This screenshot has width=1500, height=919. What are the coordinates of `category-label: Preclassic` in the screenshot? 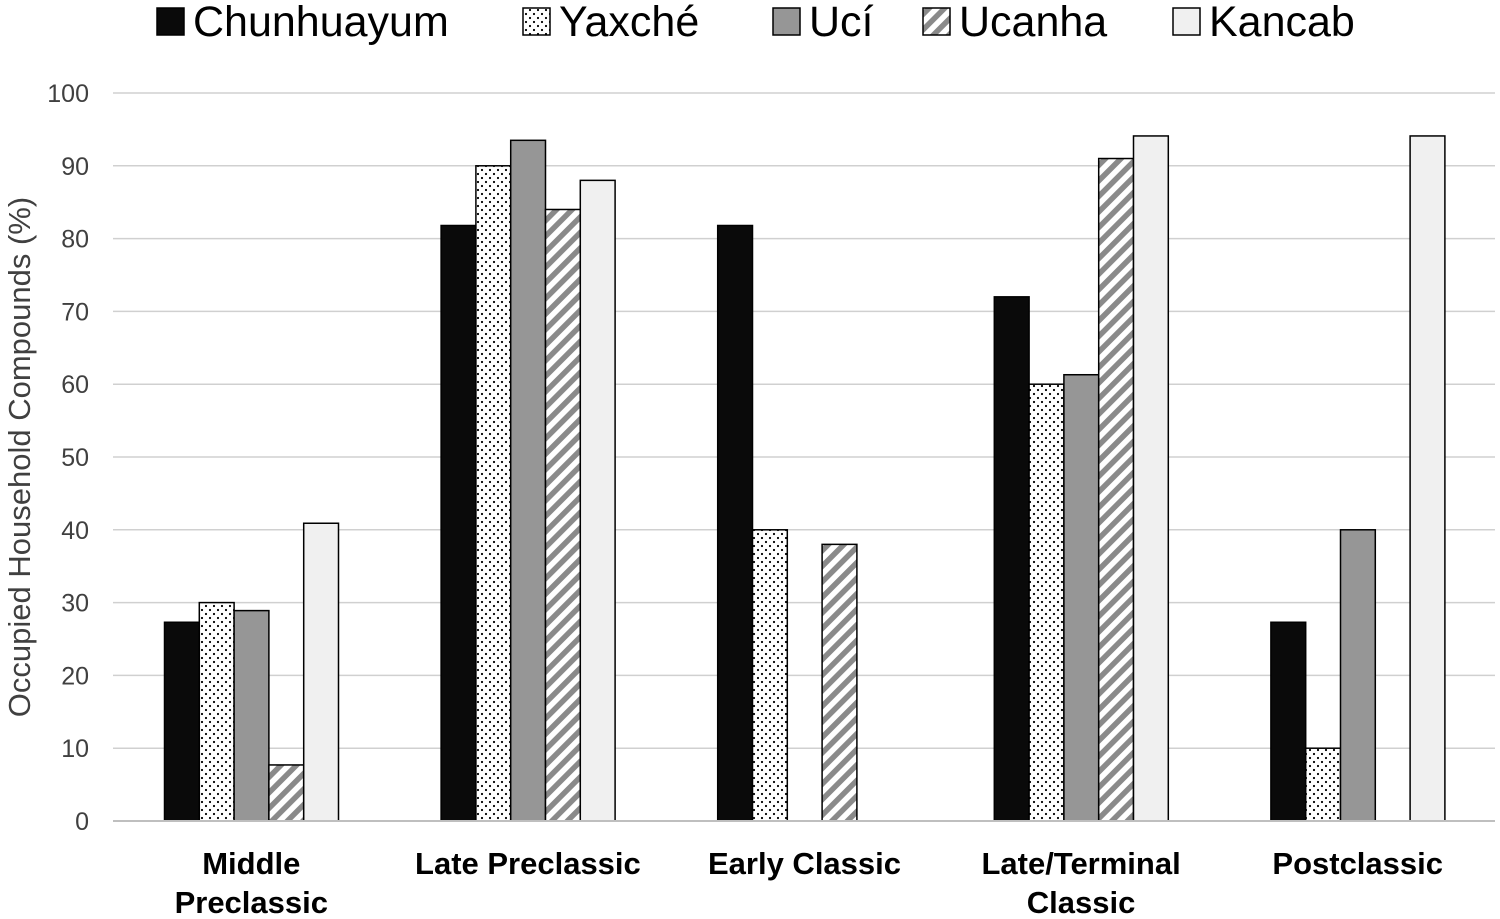 It's located at (251, 902).